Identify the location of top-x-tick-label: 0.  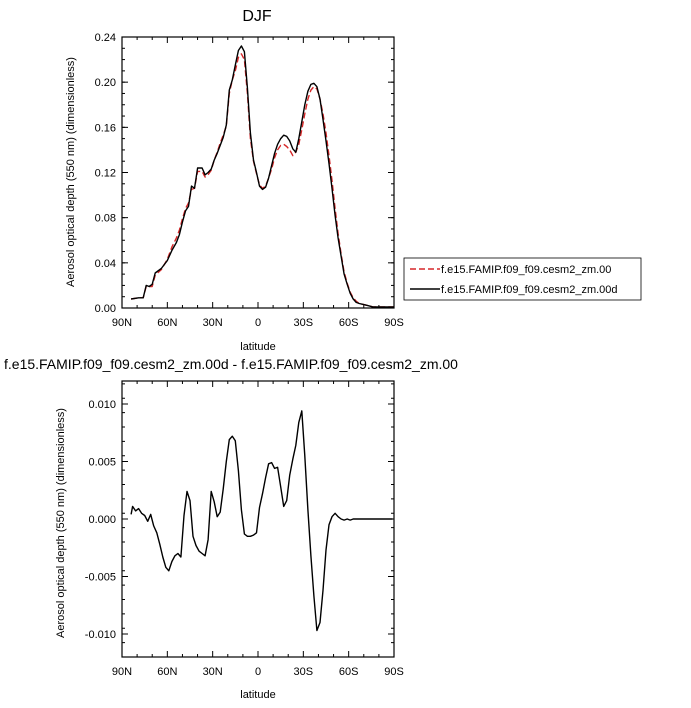
(258, 323).